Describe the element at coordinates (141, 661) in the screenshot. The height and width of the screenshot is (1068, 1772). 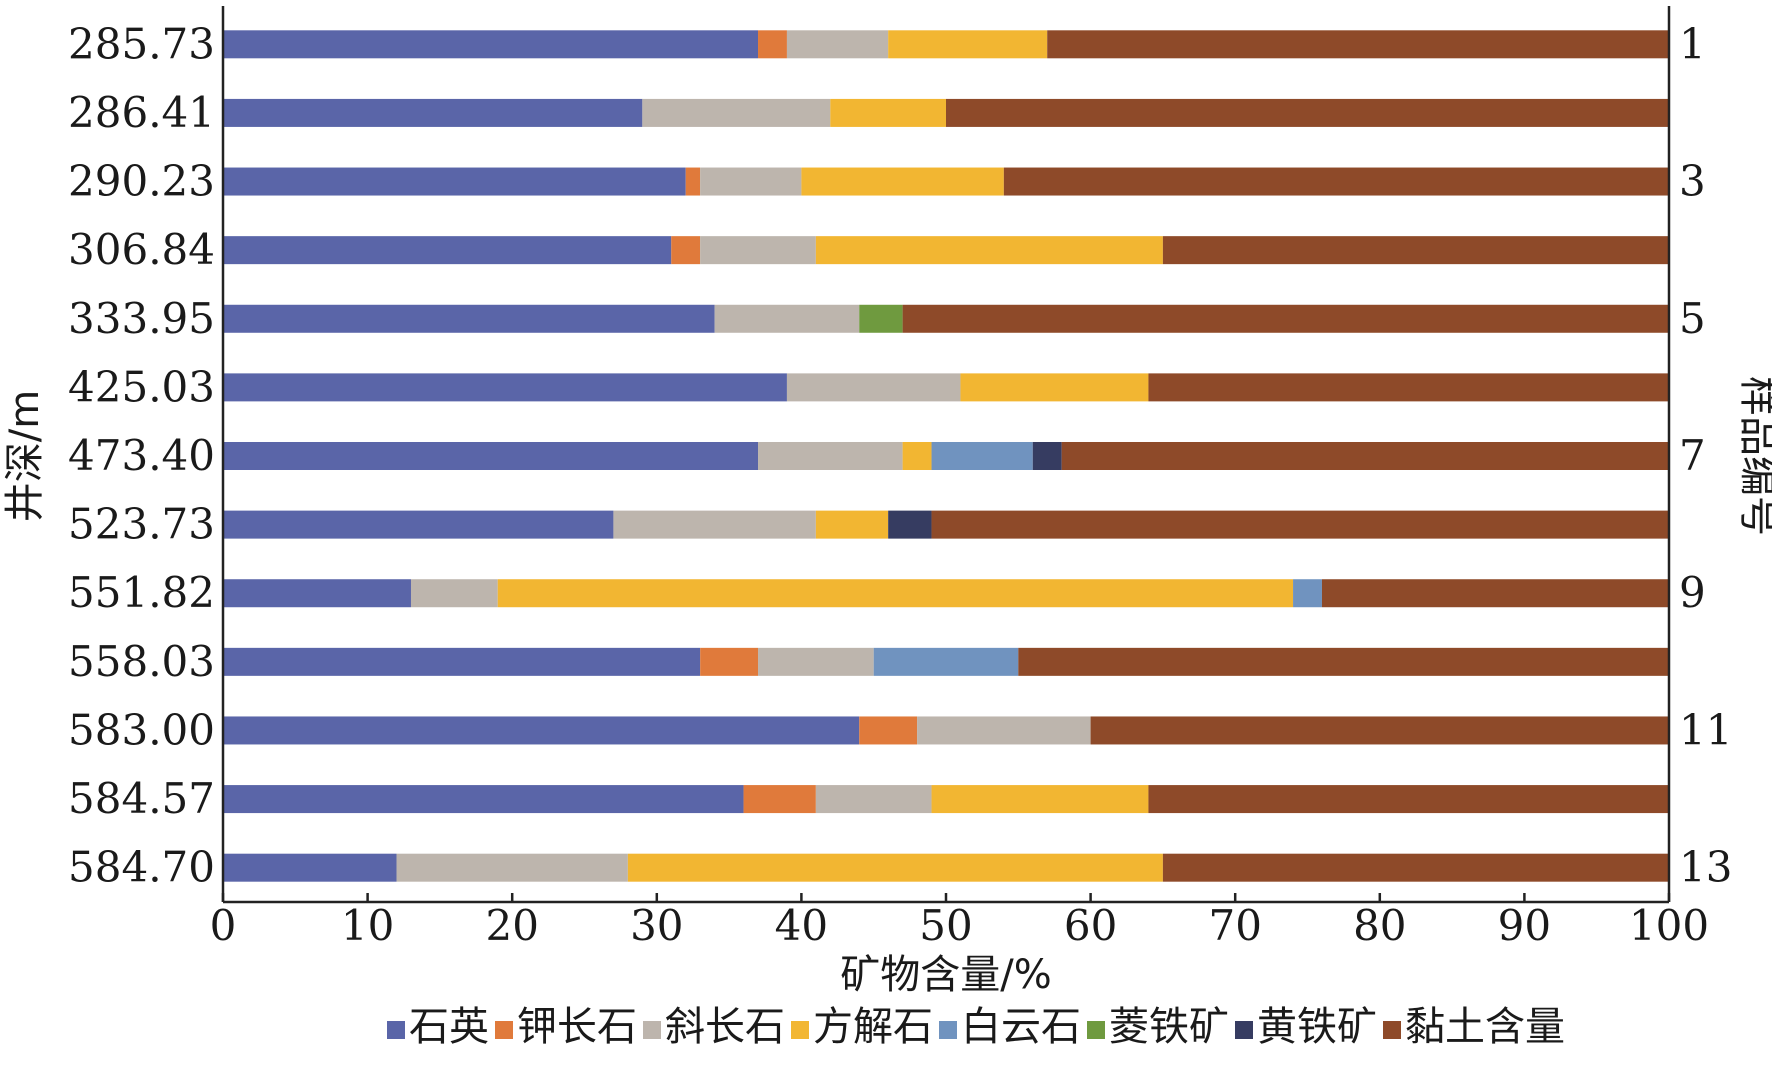
I see `y-tick-label-10: 558.03` at that location.